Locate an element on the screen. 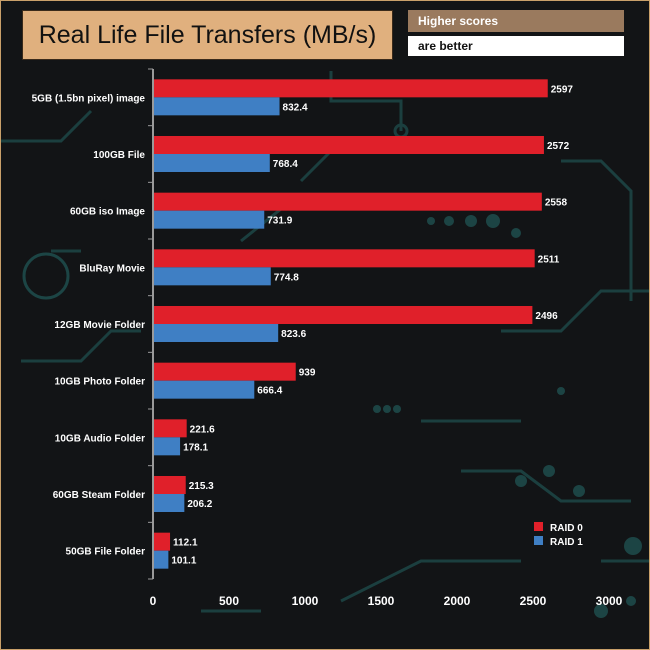 Image resolution: width=650 pixels, height=650 pixels. x-tick-label: 3000 is located at coordinates (609, 601).